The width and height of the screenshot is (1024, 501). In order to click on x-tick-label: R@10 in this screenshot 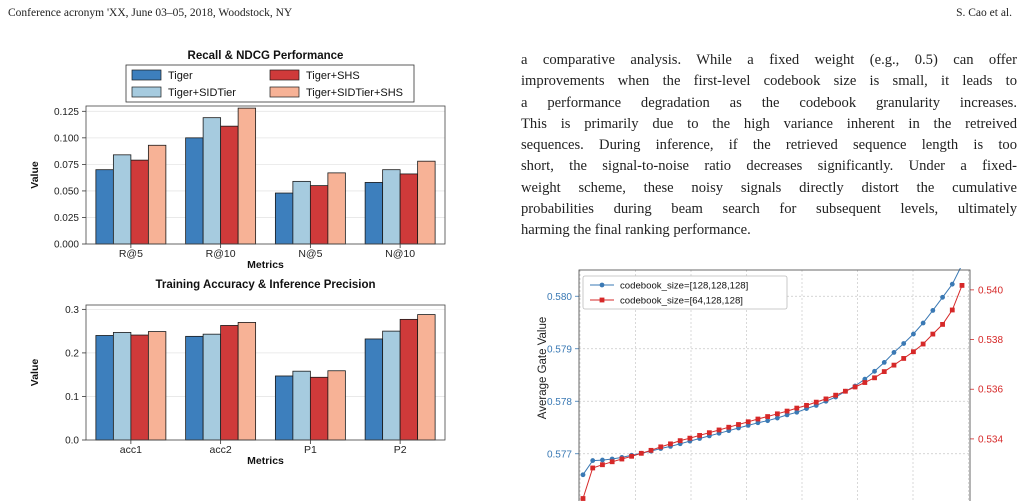, I will do `click(221, 254)`.